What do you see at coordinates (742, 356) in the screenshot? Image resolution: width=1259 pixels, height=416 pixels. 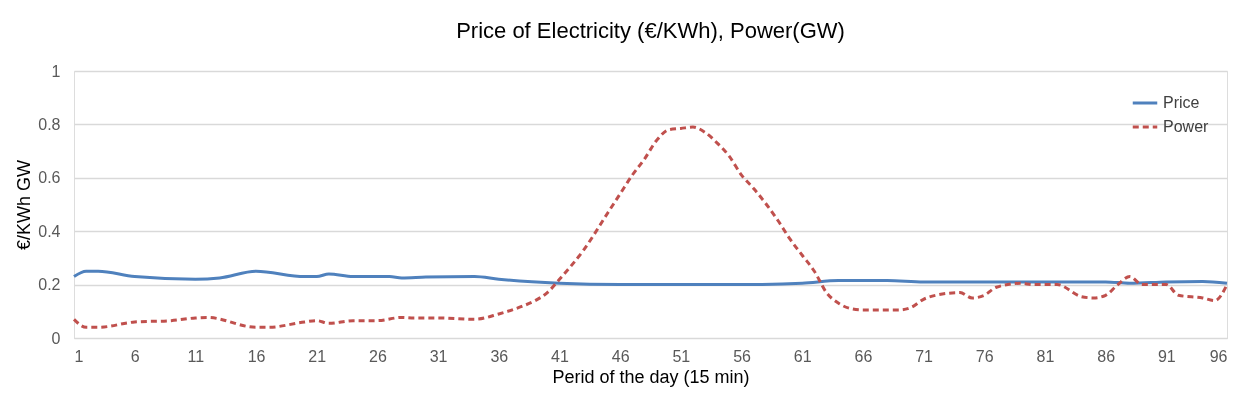 I see `x-tick-label: 56` at bounding box center [742, 356].